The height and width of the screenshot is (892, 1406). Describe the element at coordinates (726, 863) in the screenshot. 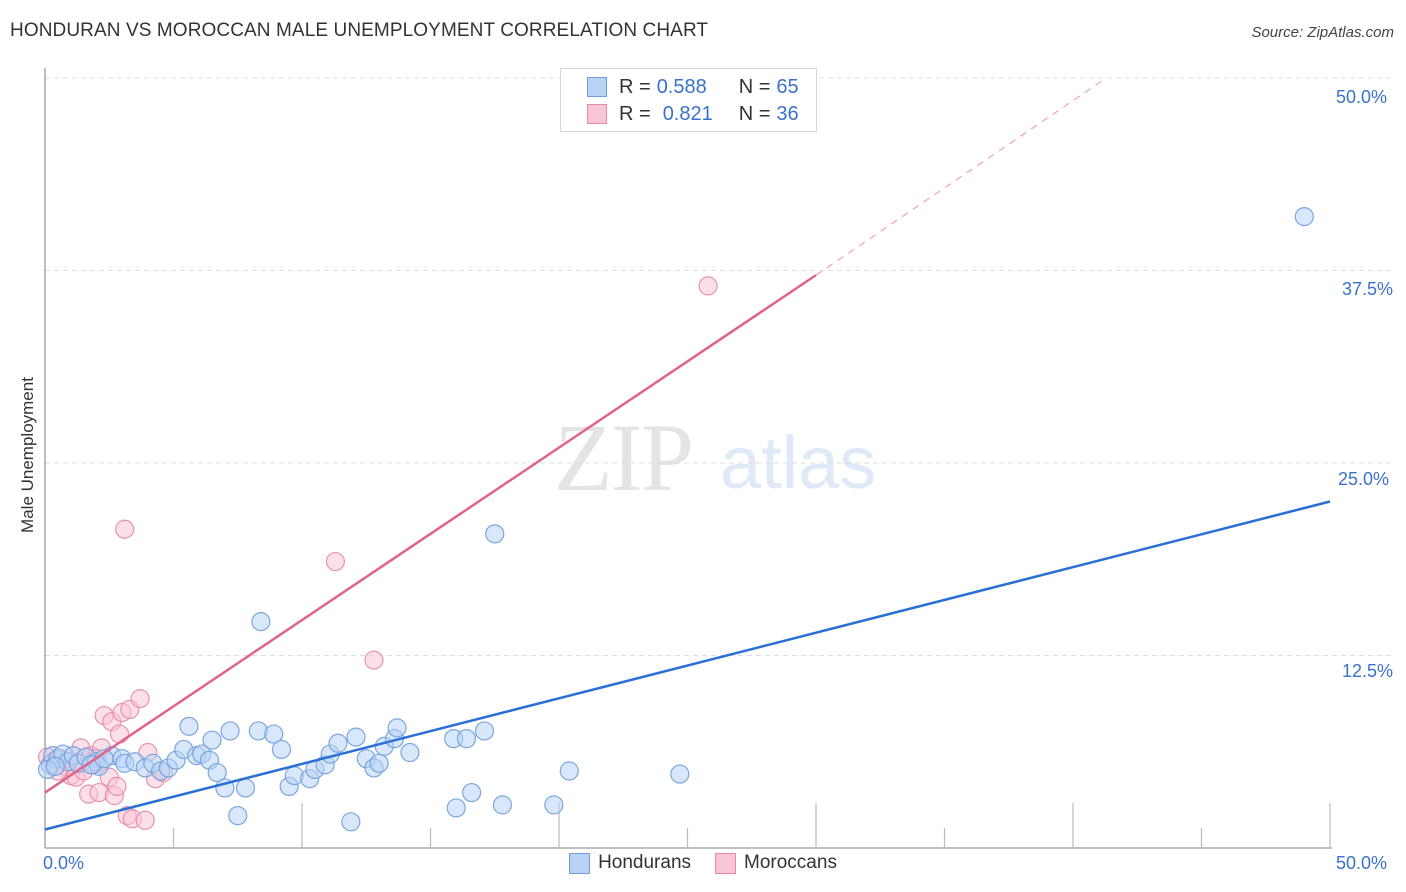

I see `moroccans-legend-swatch-icon` at that location.